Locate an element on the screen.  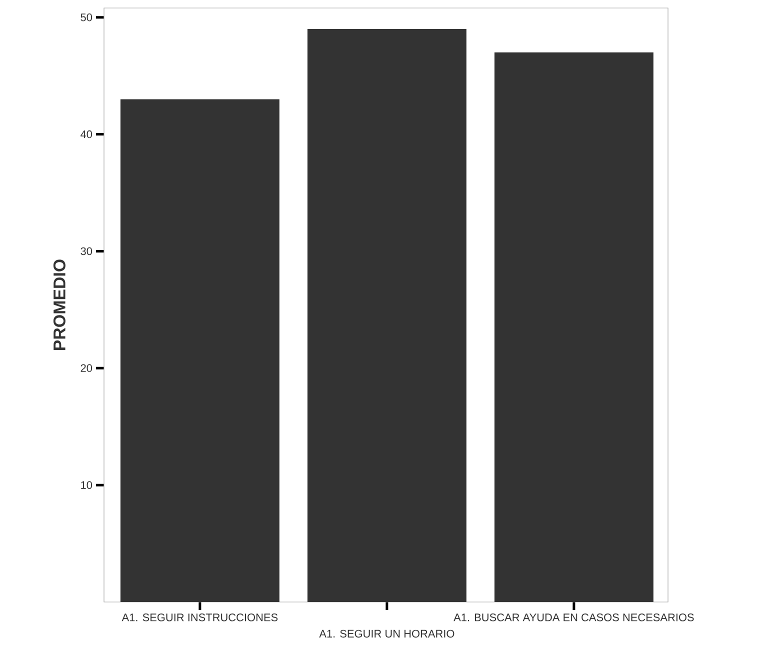
x-tick-label: A1. BUSCAR AYUDA EN CASOS NECESARIOS is located at coordinates (574, 618).